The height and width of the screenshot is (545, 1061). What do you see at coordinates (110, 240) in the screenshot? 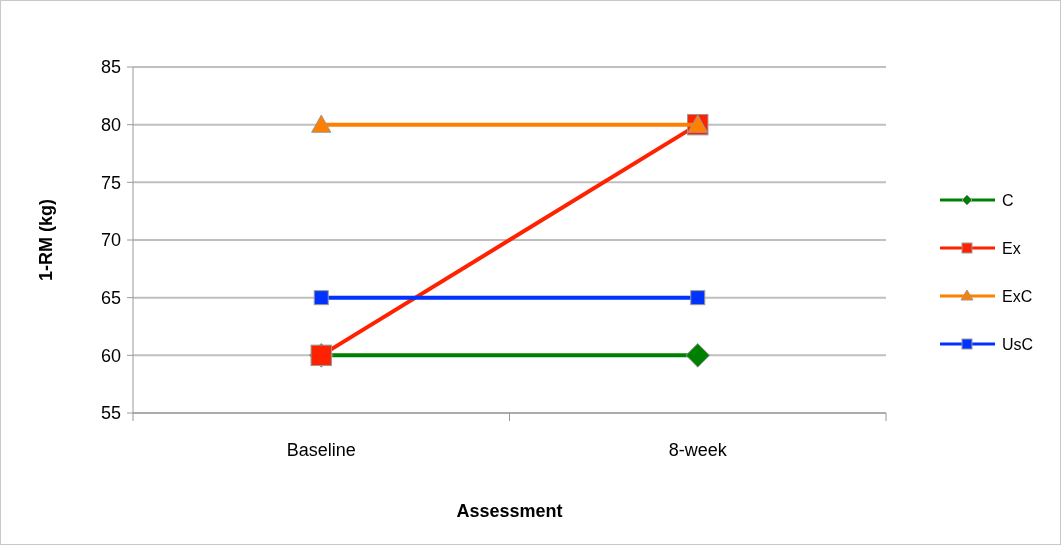
I see `y-tick-label: 70` at bounding box center [110, 240].